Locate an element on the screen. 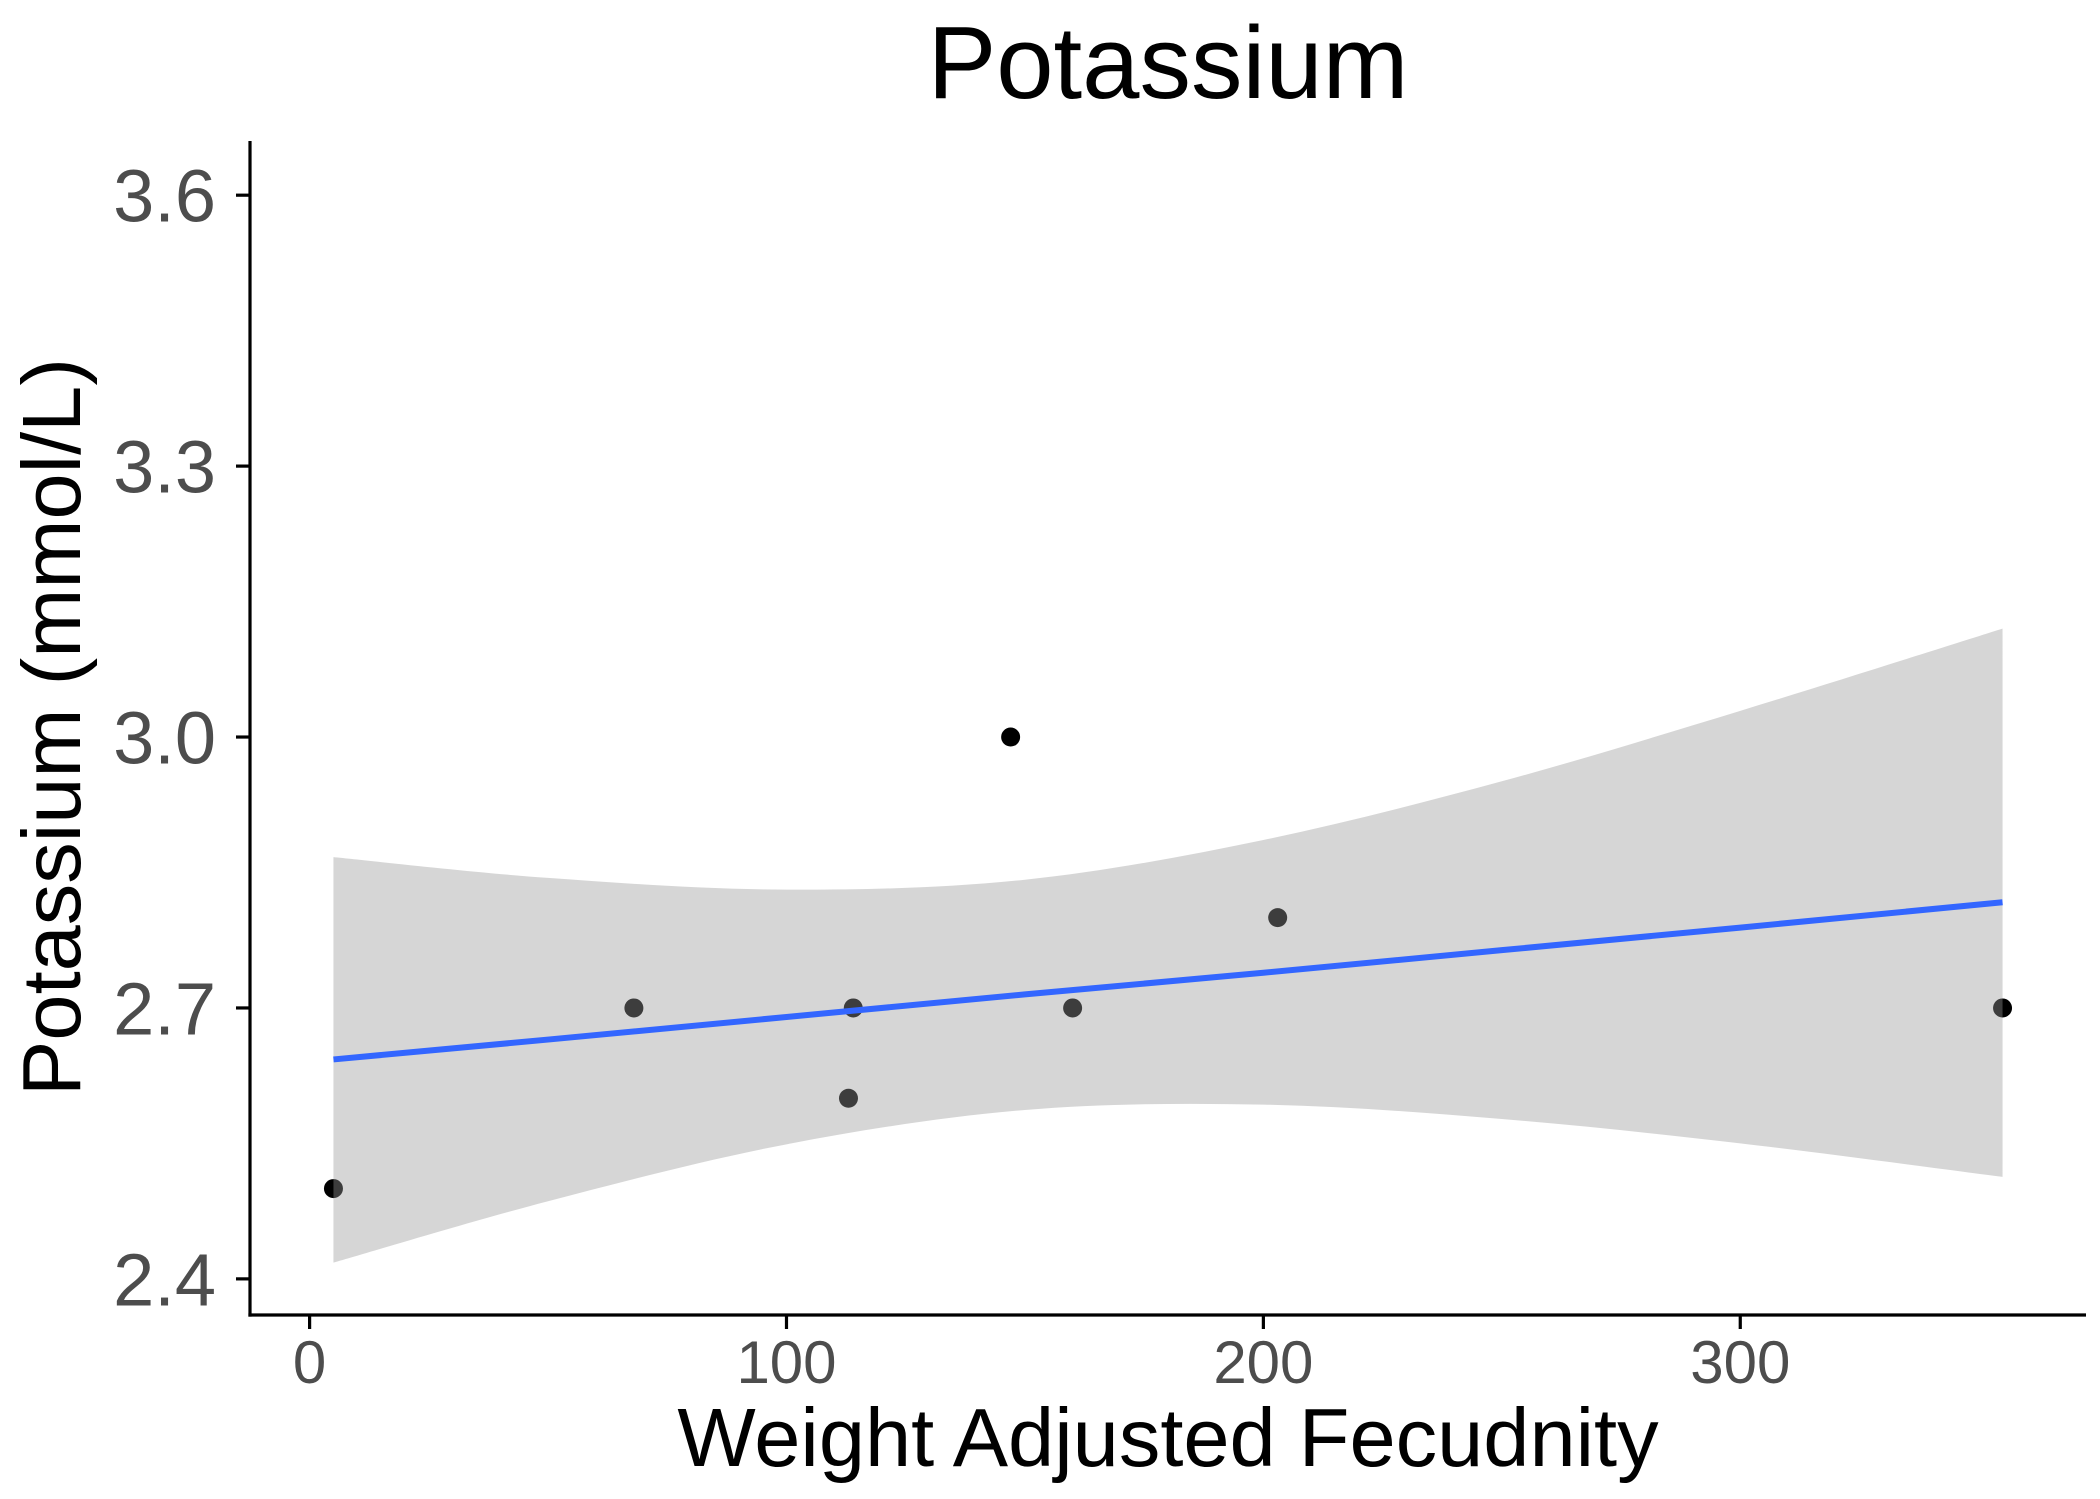 Image resolution: width=2100 pixels, height=1499 pixels. trend-line is located at coordinates (1168, 981).